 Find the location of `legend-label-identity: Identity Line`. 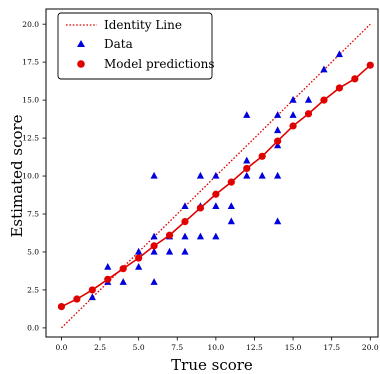

legend-label-identity: Identity Line is located at coordinates (143, 25).